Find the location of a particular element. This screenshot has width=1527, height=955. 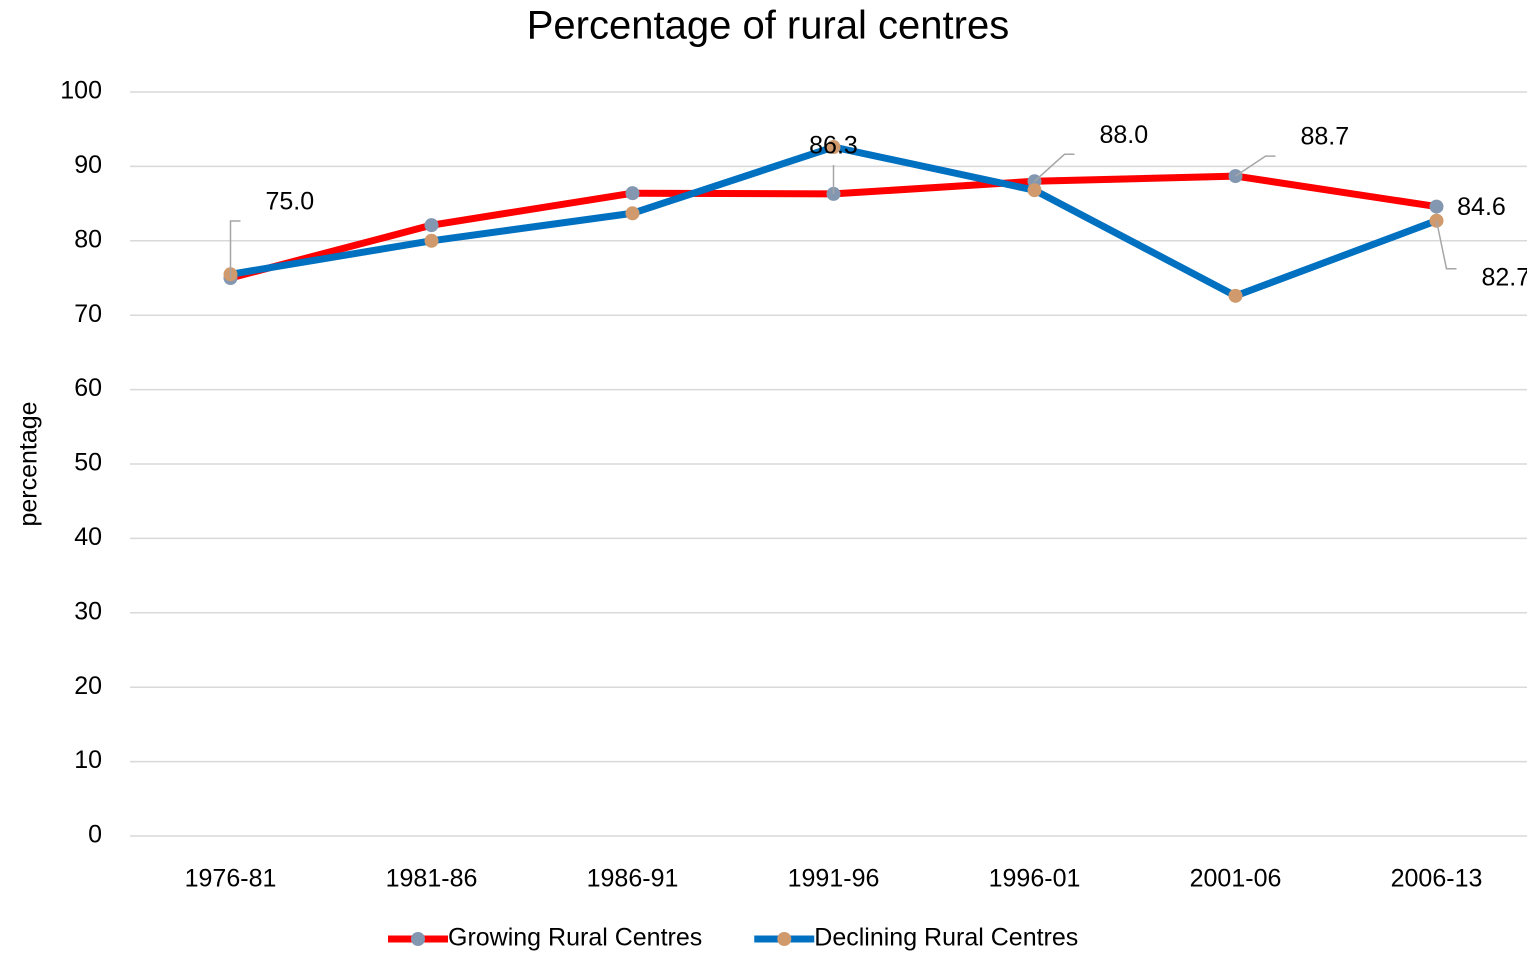

y-tick-label: 80 is located at coordinates (88, 239).